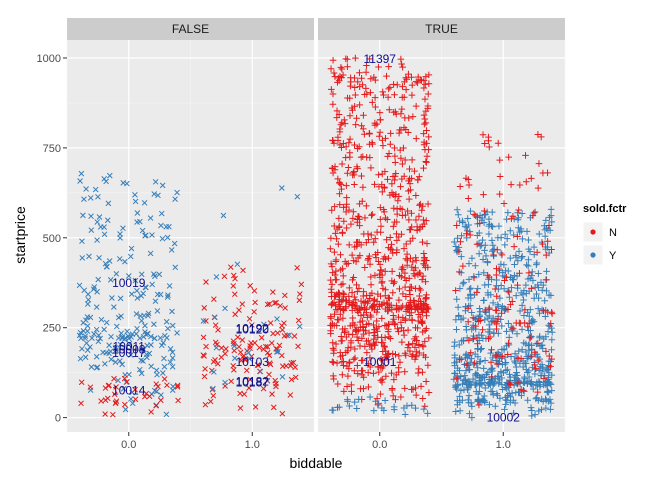 The height and width of the screenshot is (480, 672). I want to click on point-annotation: 10017, so click(129, 353).